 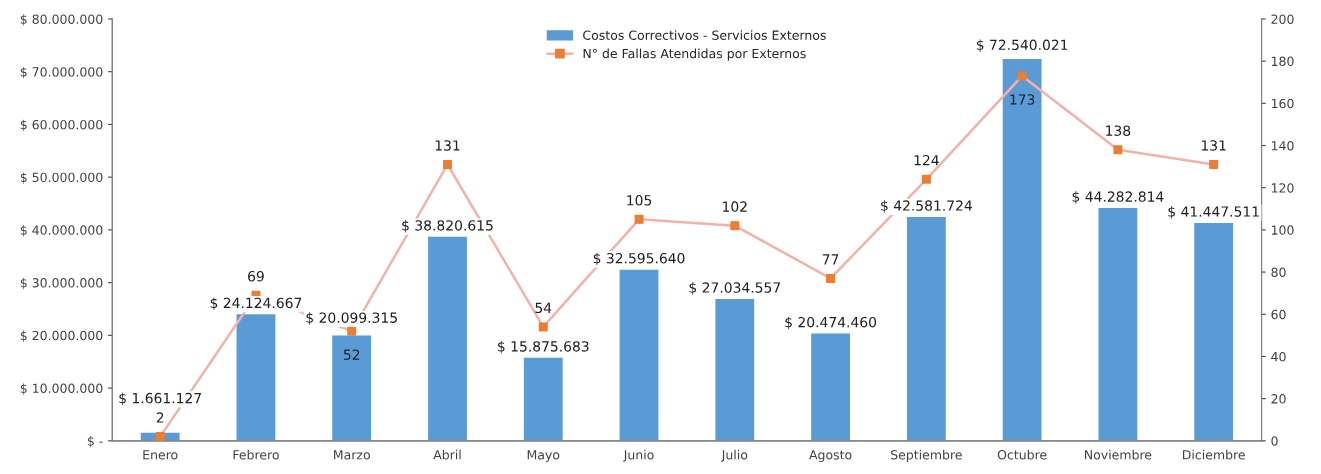 I want to click on y-tick-label: $ 50.000.000, so click(x=61, y=178).